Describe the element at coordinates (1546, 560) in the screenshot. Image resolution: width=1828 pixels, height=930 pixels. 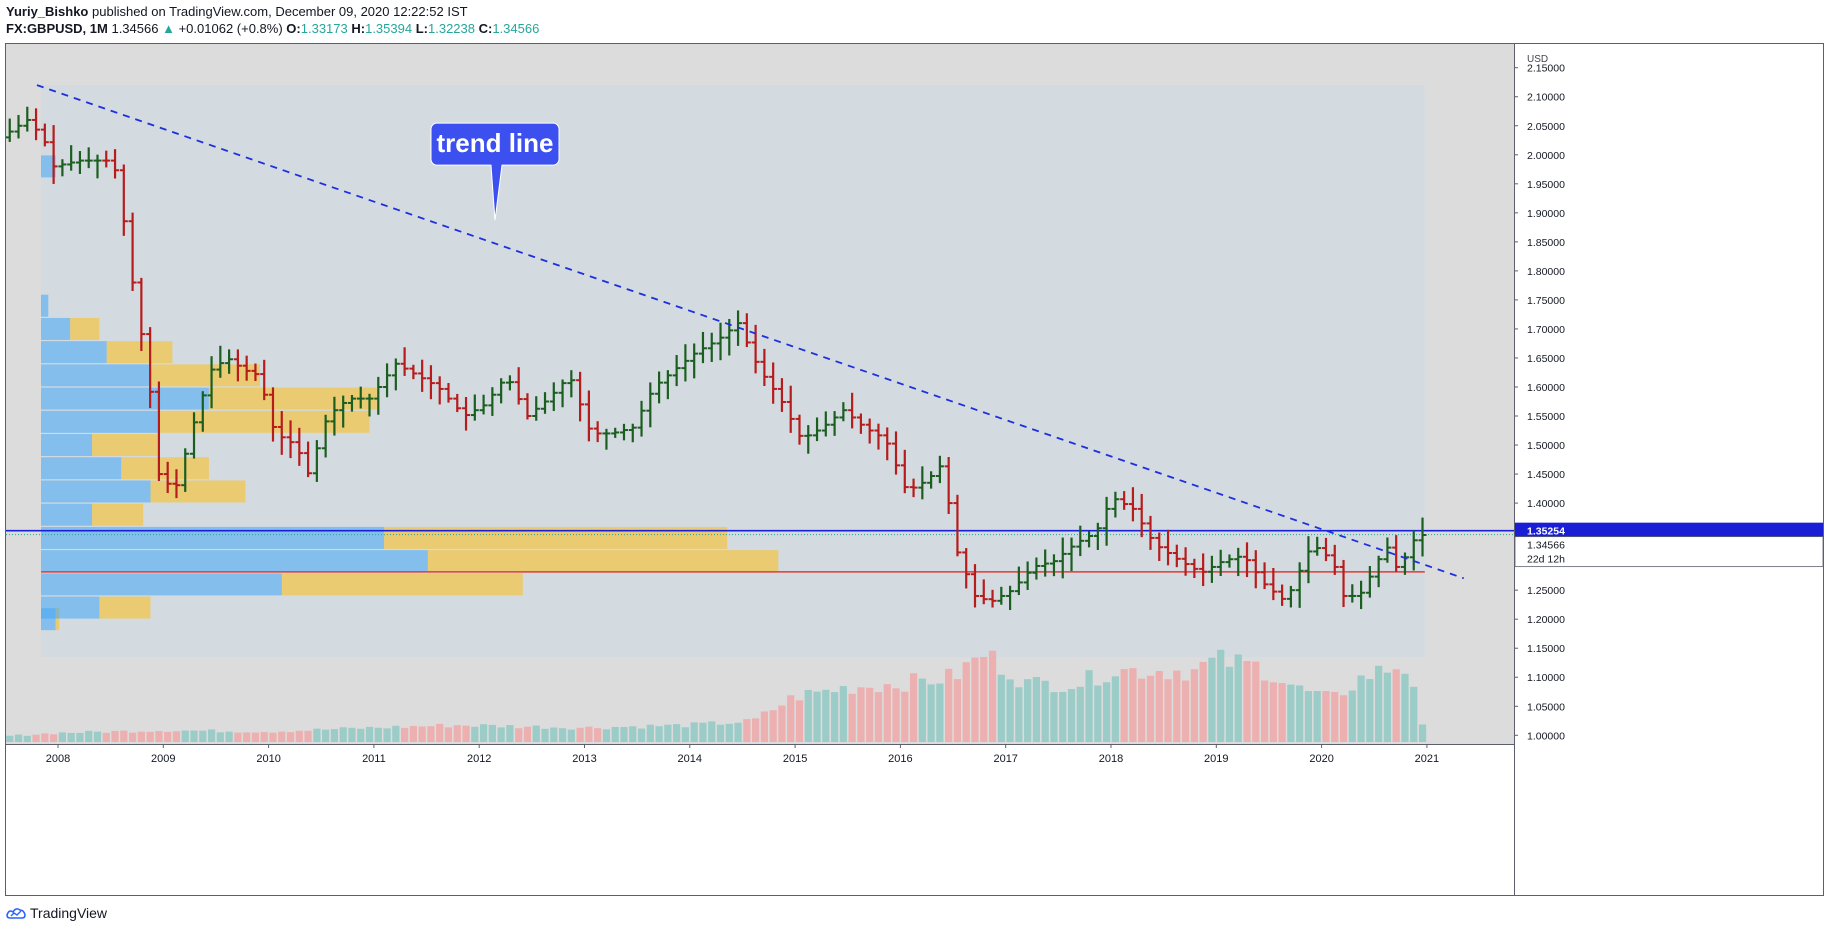
I see `countdown-label: 22d 12h` at that location.